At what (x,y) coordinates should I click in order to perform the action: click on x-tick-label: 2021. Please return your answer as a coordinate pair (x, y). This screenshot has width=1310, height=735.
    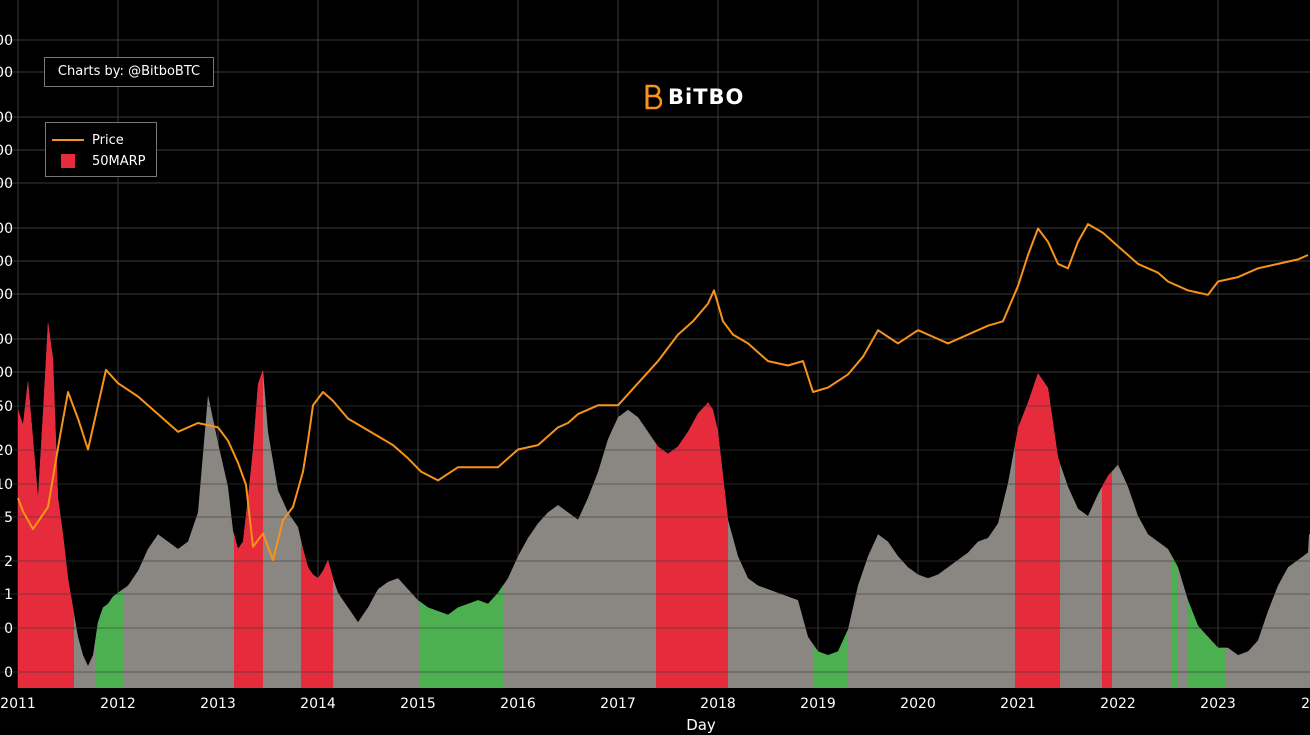
    Looking at the image, I should click on (1018, 704).